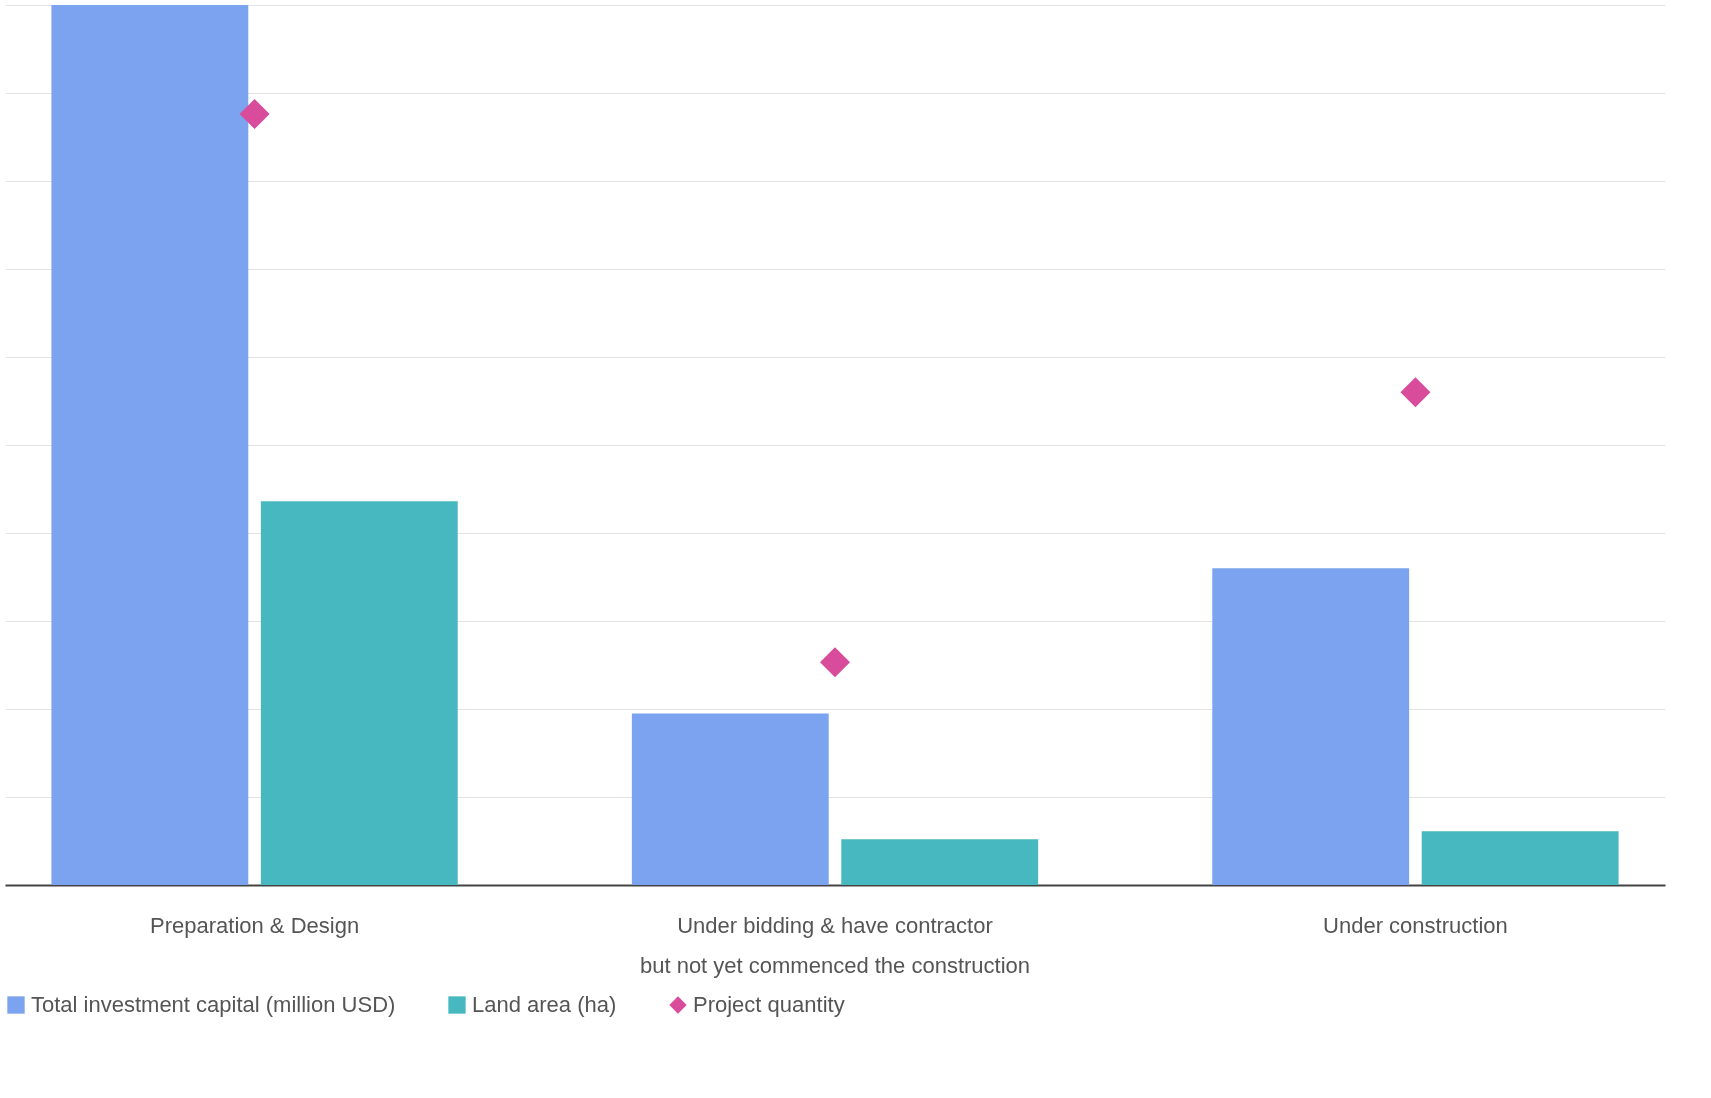  Describe the element at coordinates (769, 1004) in the screenshot. I see `legend-label: Project quantity` at that location.